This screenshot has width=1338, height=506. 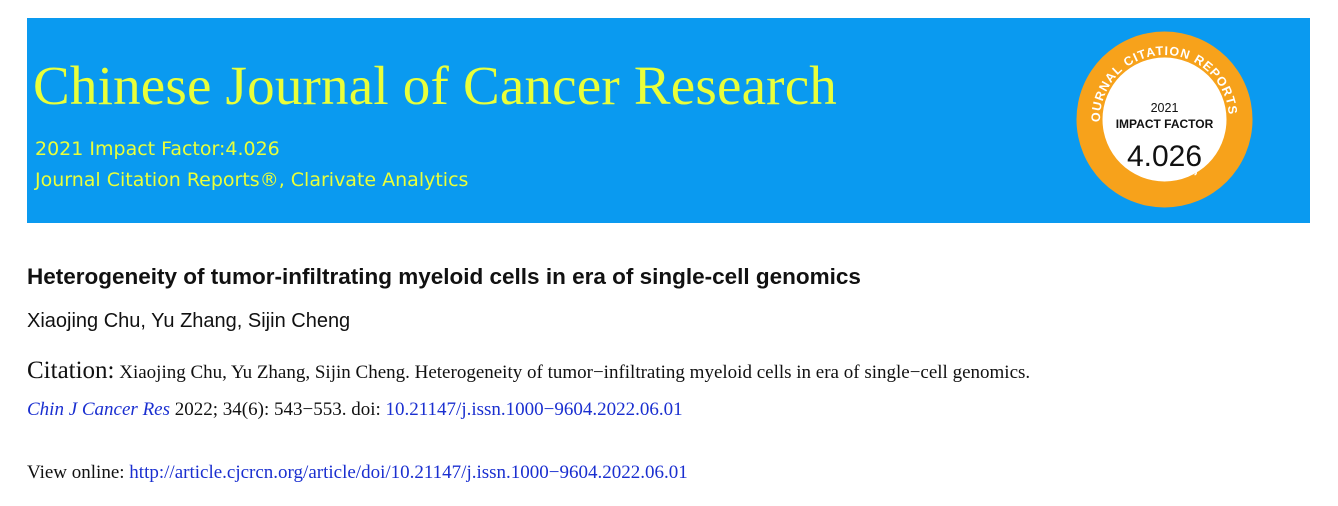 I want to click on article-authors: Xiaojing Chu, Yu Zhang, Sijin Cheng, so click(x=189, y=321).